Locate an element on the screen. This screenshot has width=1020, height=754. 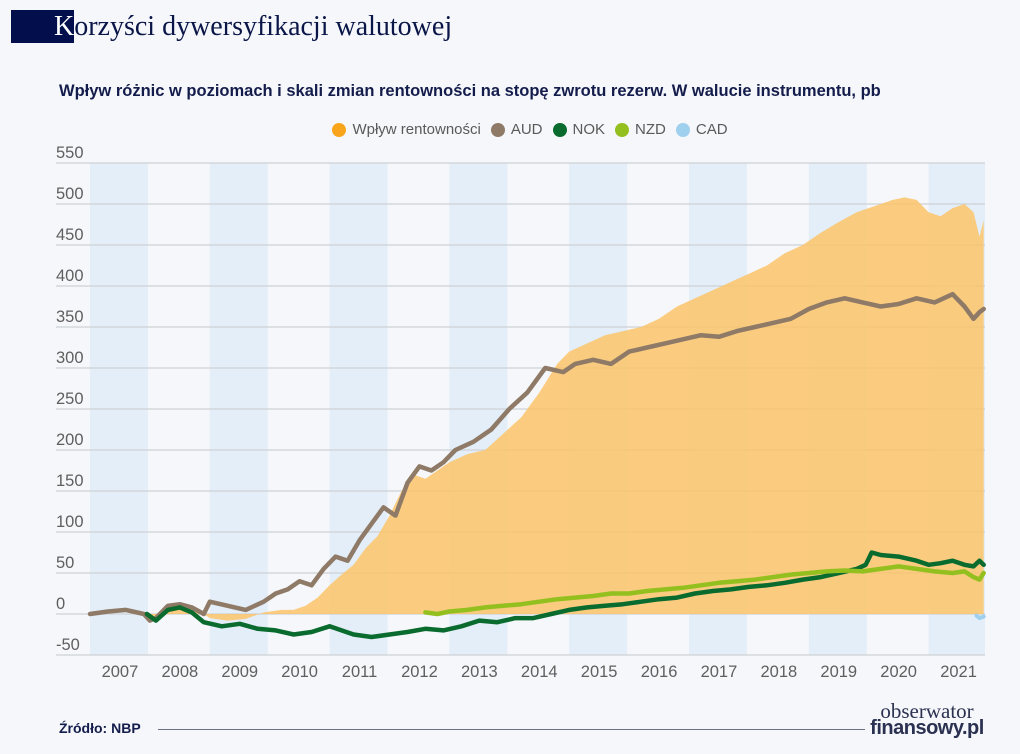
line-nok is located at coordinates (565, 595).